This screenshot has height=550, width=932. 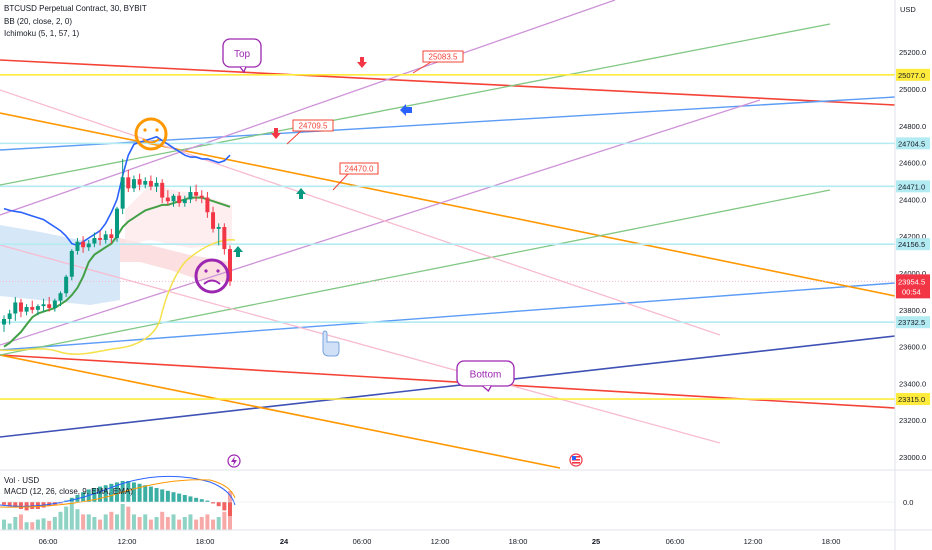 I want to click on price-axis-unit: USD, so click(x=908, y=9).